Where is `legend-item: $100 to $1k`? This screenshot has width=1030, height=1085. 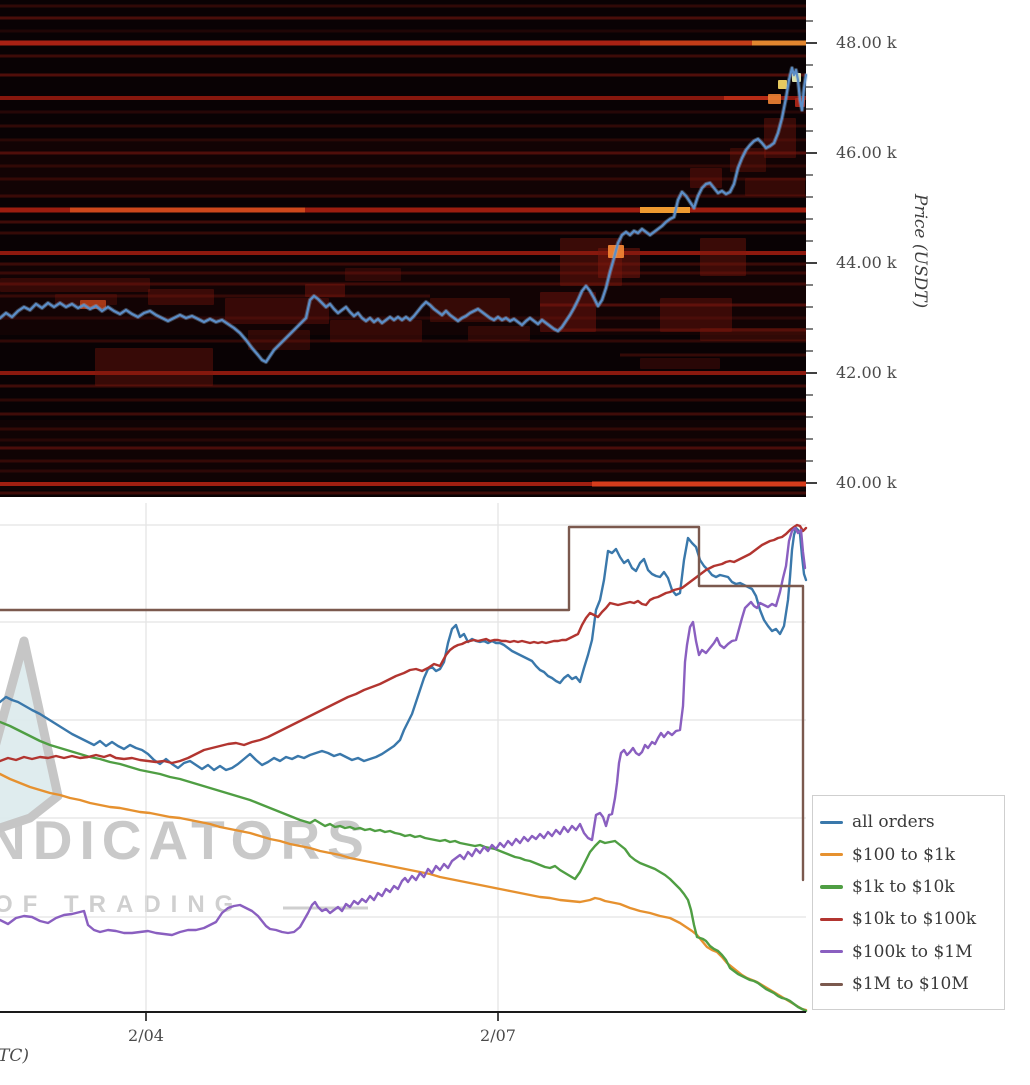 legend-item: $100 to $1k is located at coordinates (912, 854).